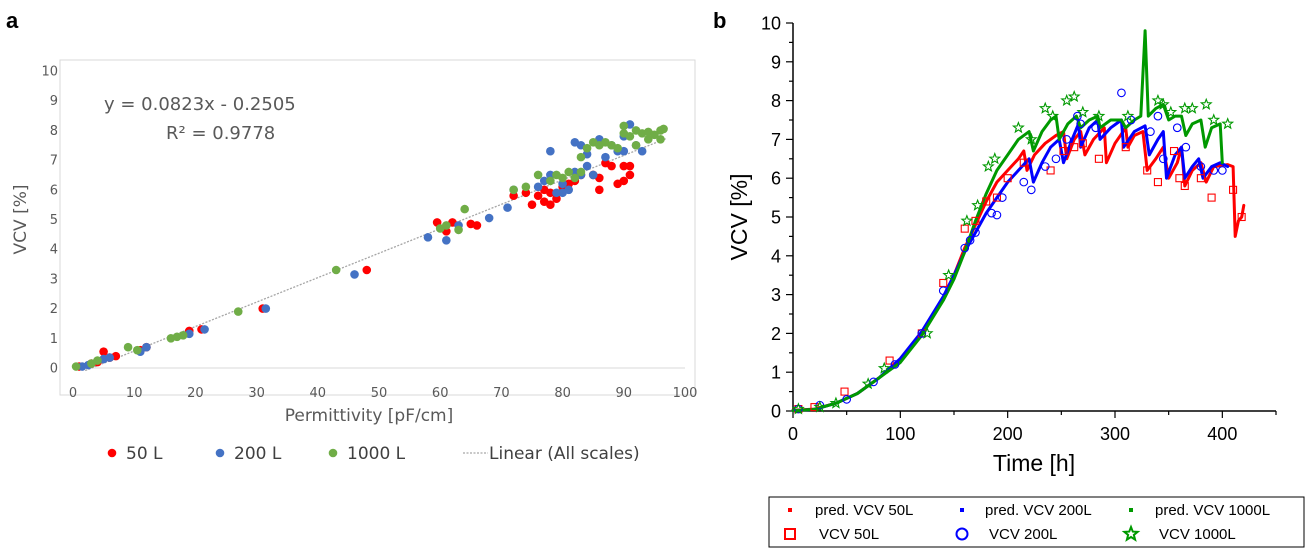 The width and height of the screenshot is (1314, 549). Describe the element at coordinates (739, 217) in the screenshot. I see `chart-b-y-axis-label: VCV [%]` at that location.